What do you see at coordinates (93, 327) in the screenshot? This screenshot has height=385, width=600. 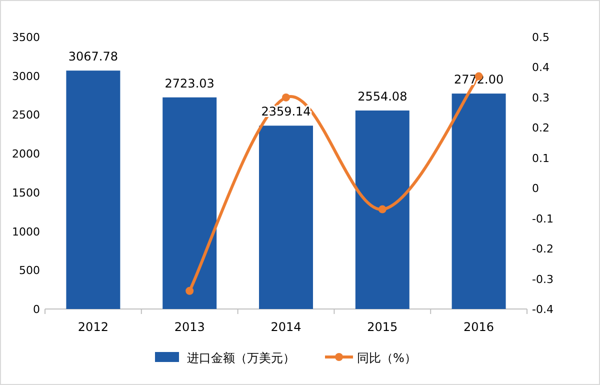 I see `x-tick-label: 2012` at bounding box center [93, 327].